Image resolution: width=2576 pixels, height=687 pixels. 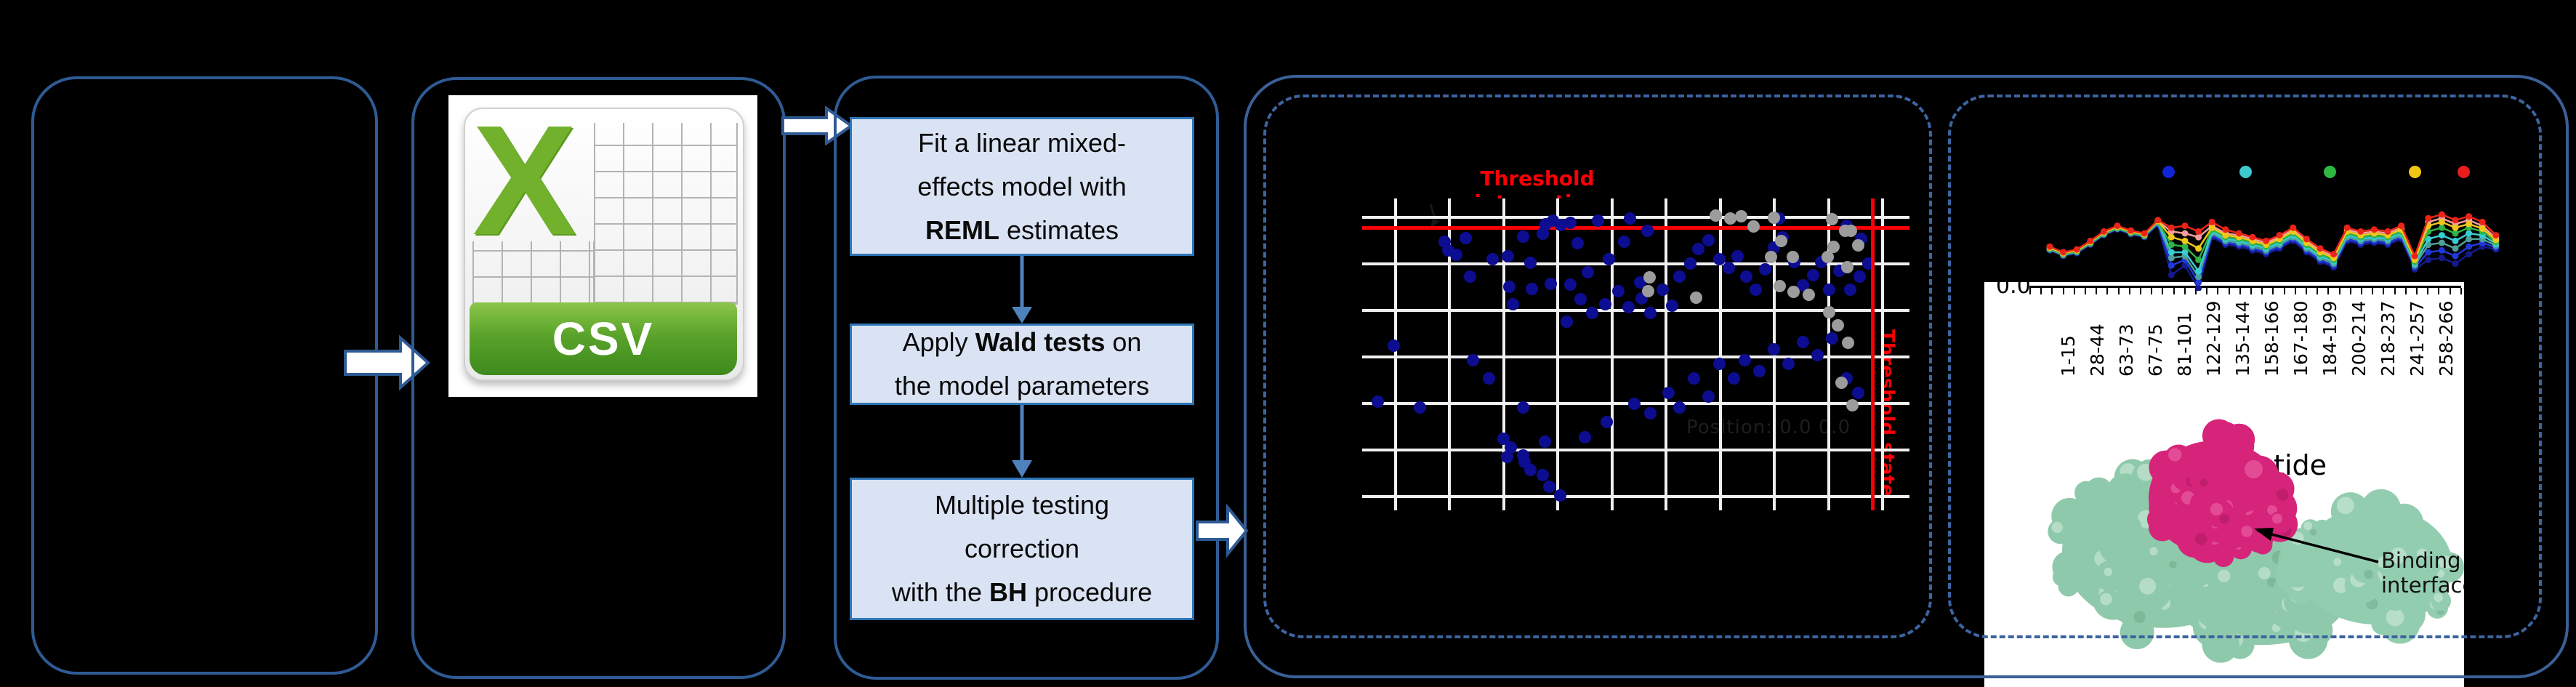 What do you see at coordinates (603, 339) in the screenshot?
I see `csv-label: CSV` at bounding box center [603, 339].